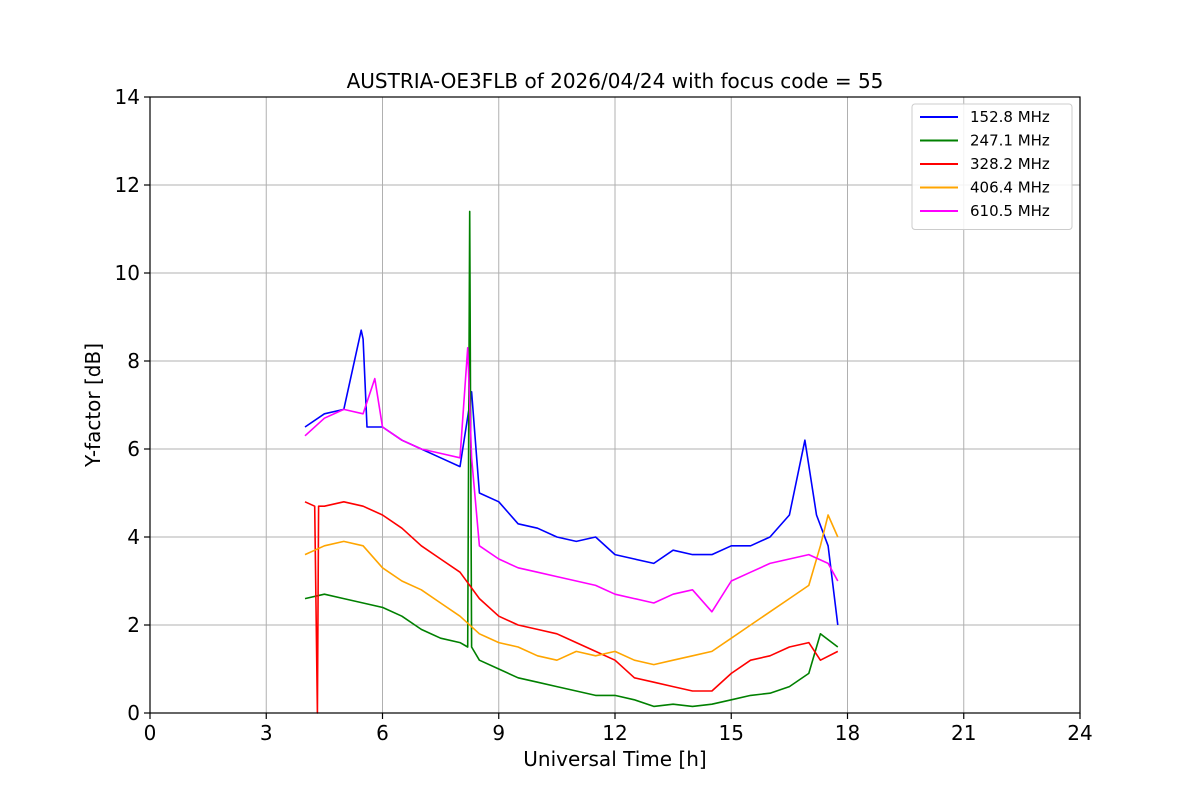 The image size is (1200, 800). I want to click on x-tick-label: 6, so click(382, 733).